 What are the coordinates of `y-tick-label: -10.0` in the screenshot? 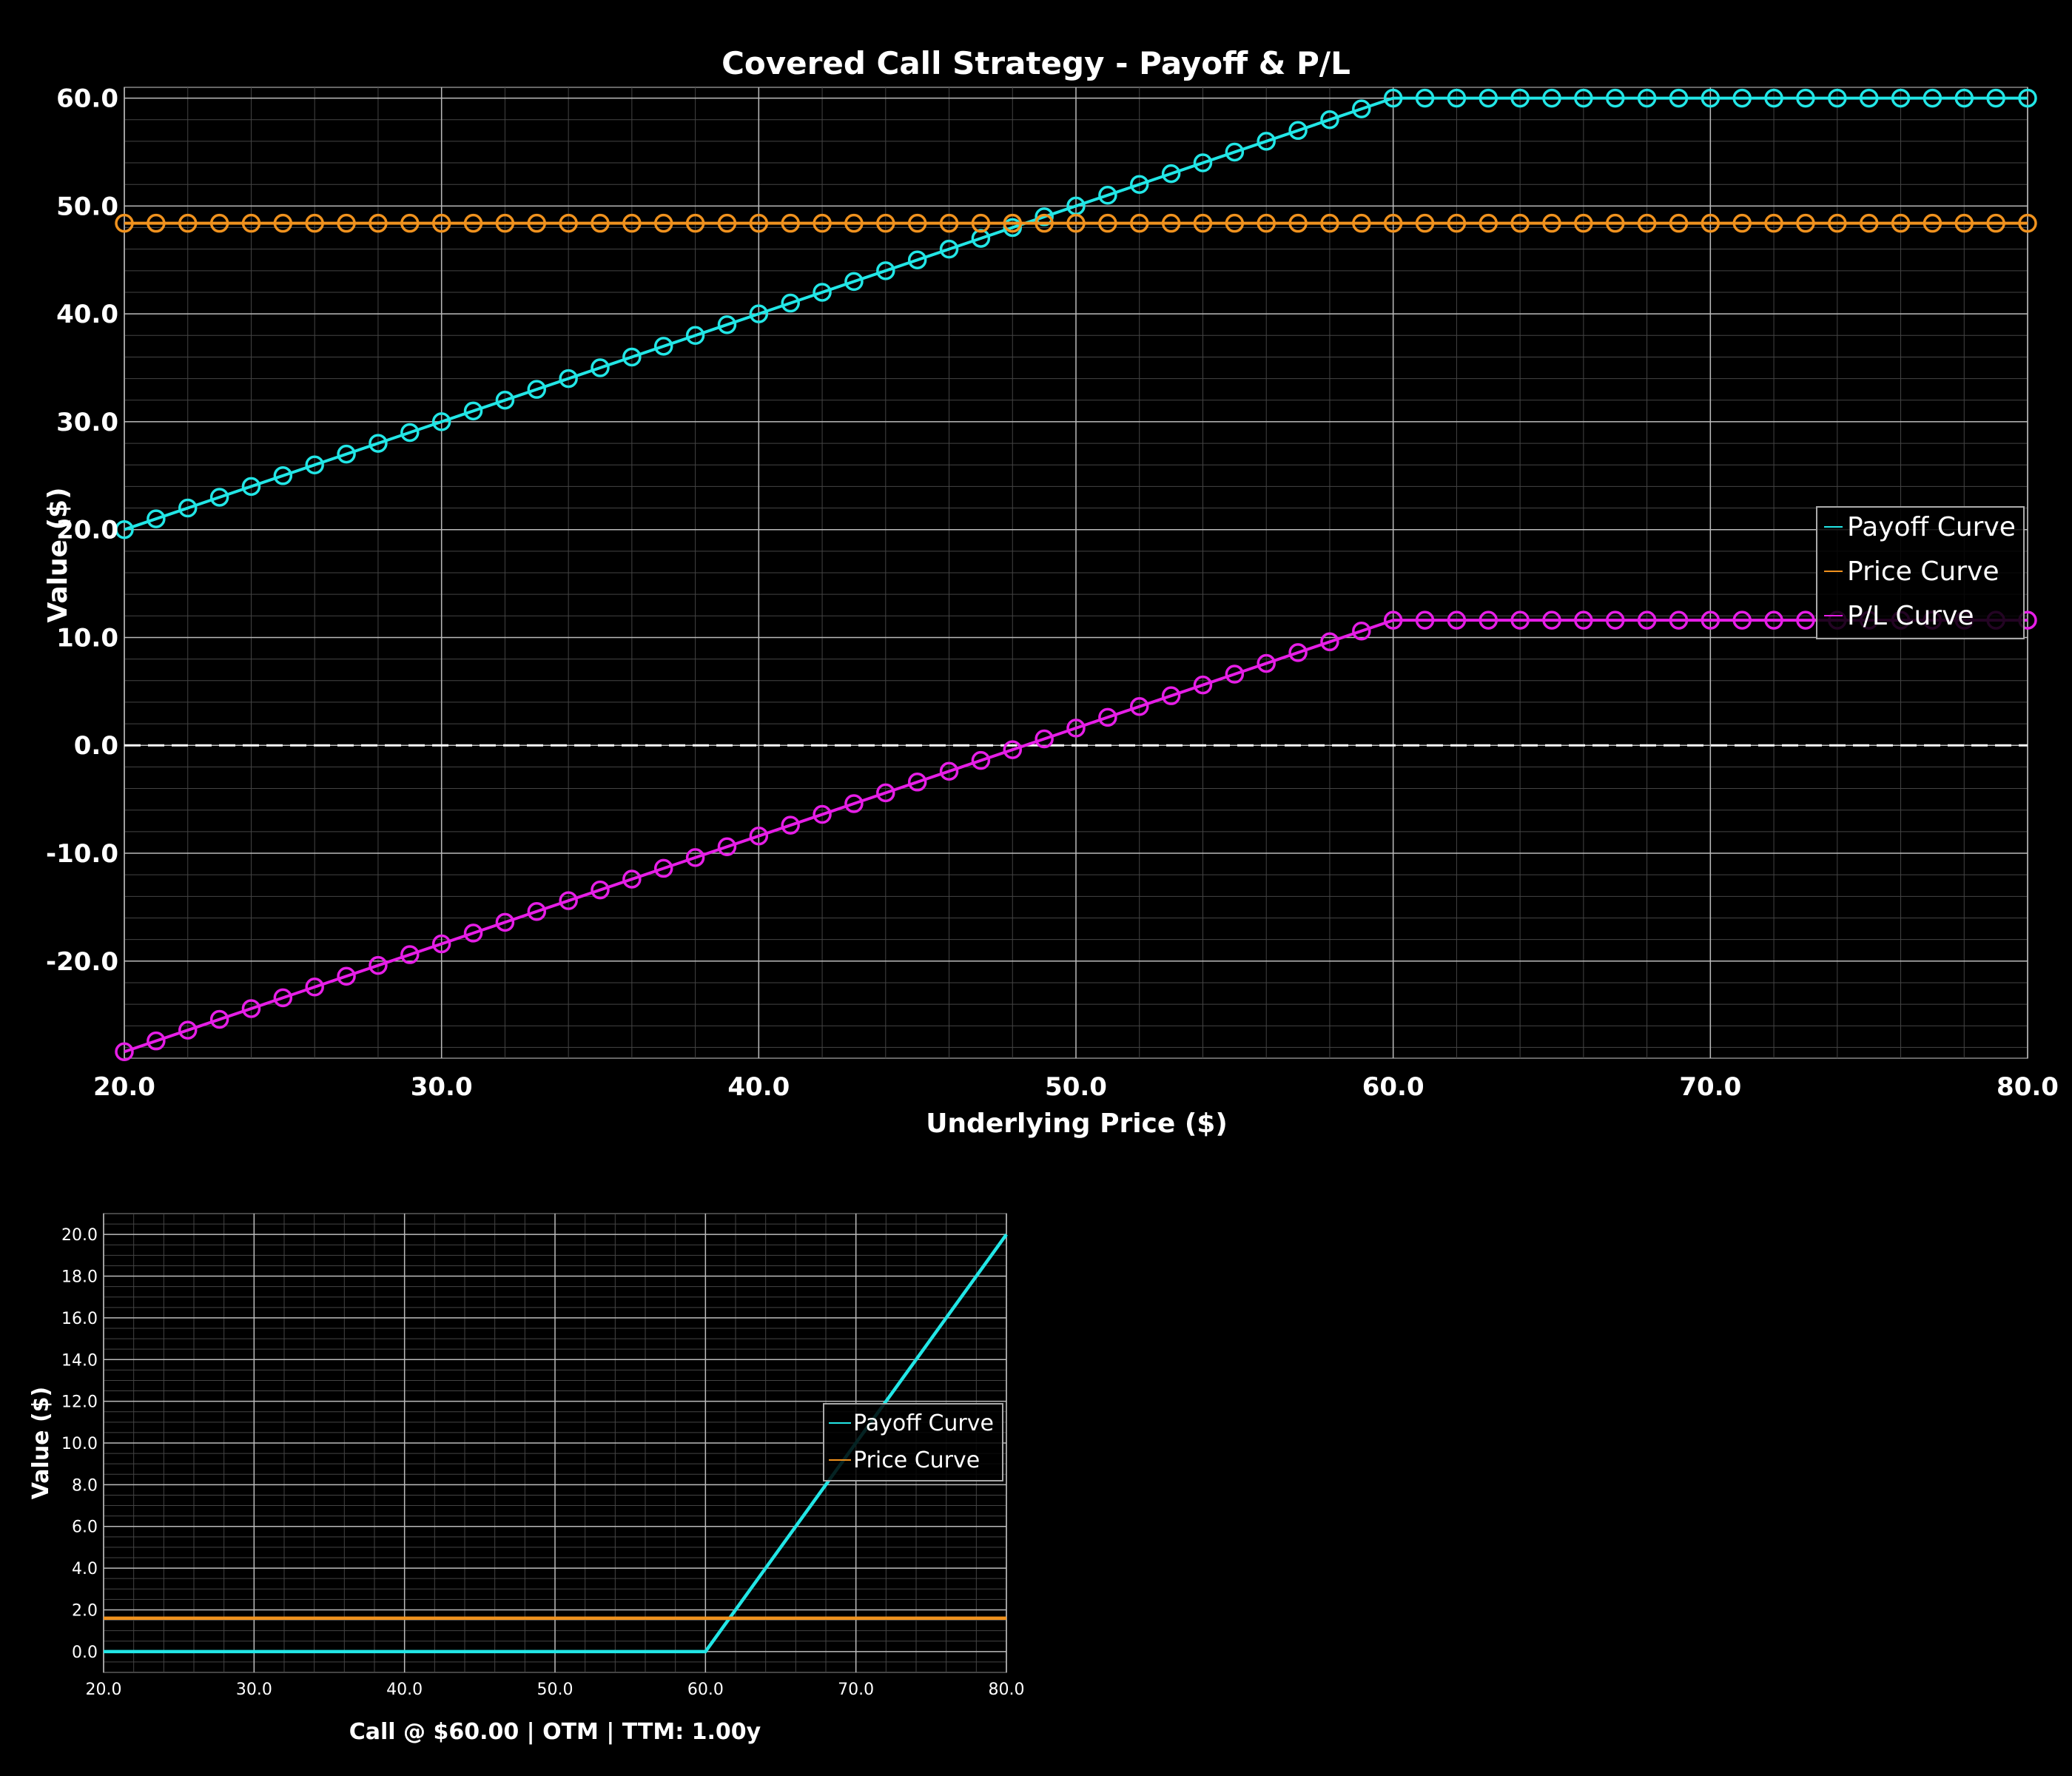 It's located at (82, 854).